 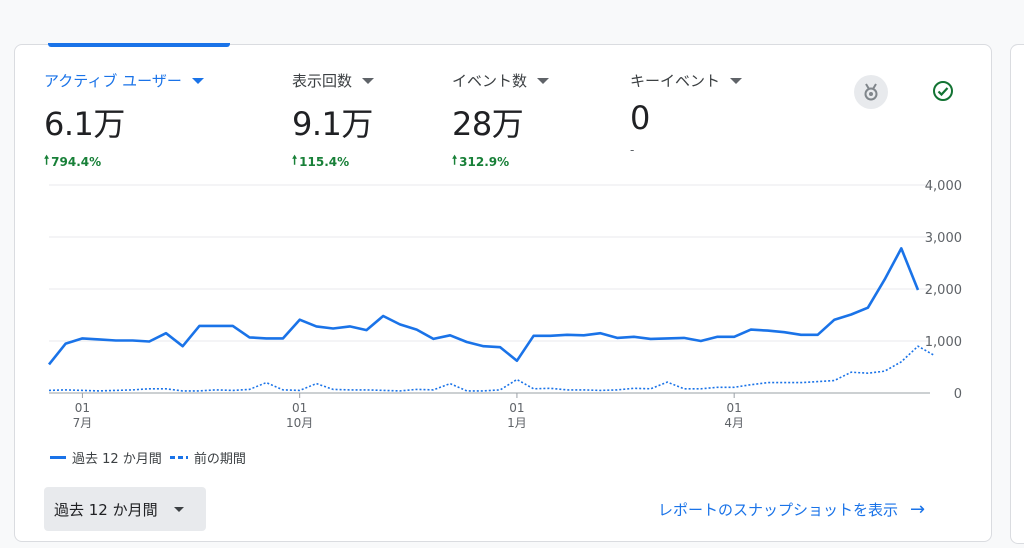 What do you see at coordinates (943, 342) in the screenshot?
I see `y-tick-label: 1,000` at bounding box center [943, 342].